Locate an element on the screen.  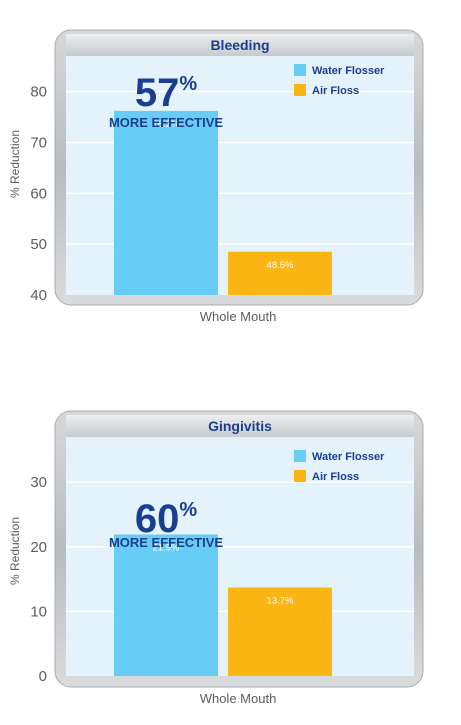
chart-title: Gingivitis is located at coordinates (240, 426).